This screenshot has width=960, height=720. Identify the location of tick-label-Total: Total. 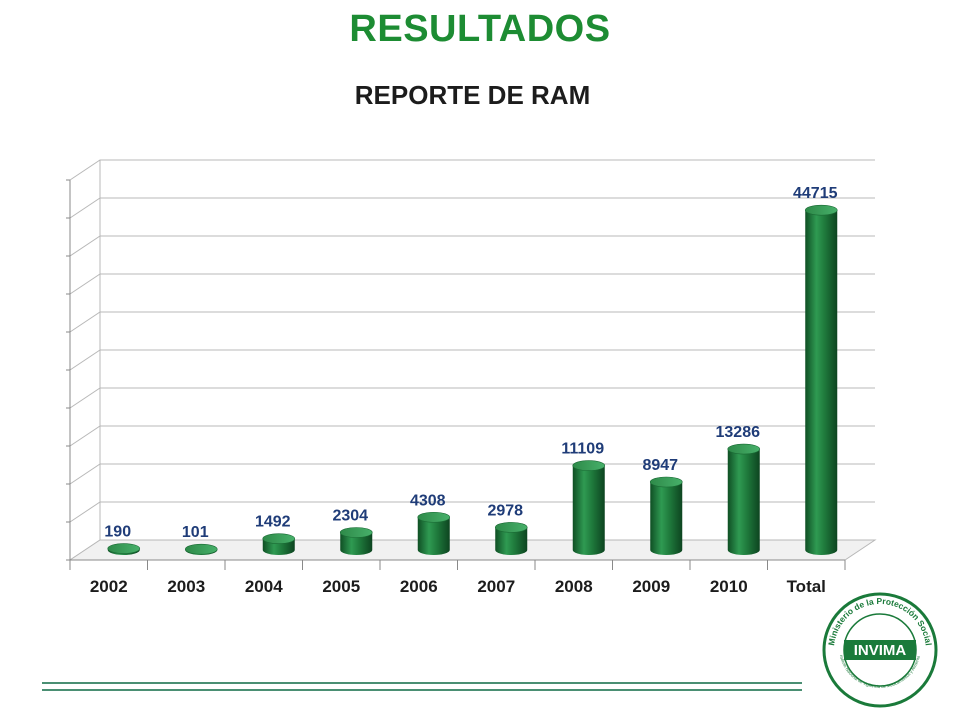
(806, 586).